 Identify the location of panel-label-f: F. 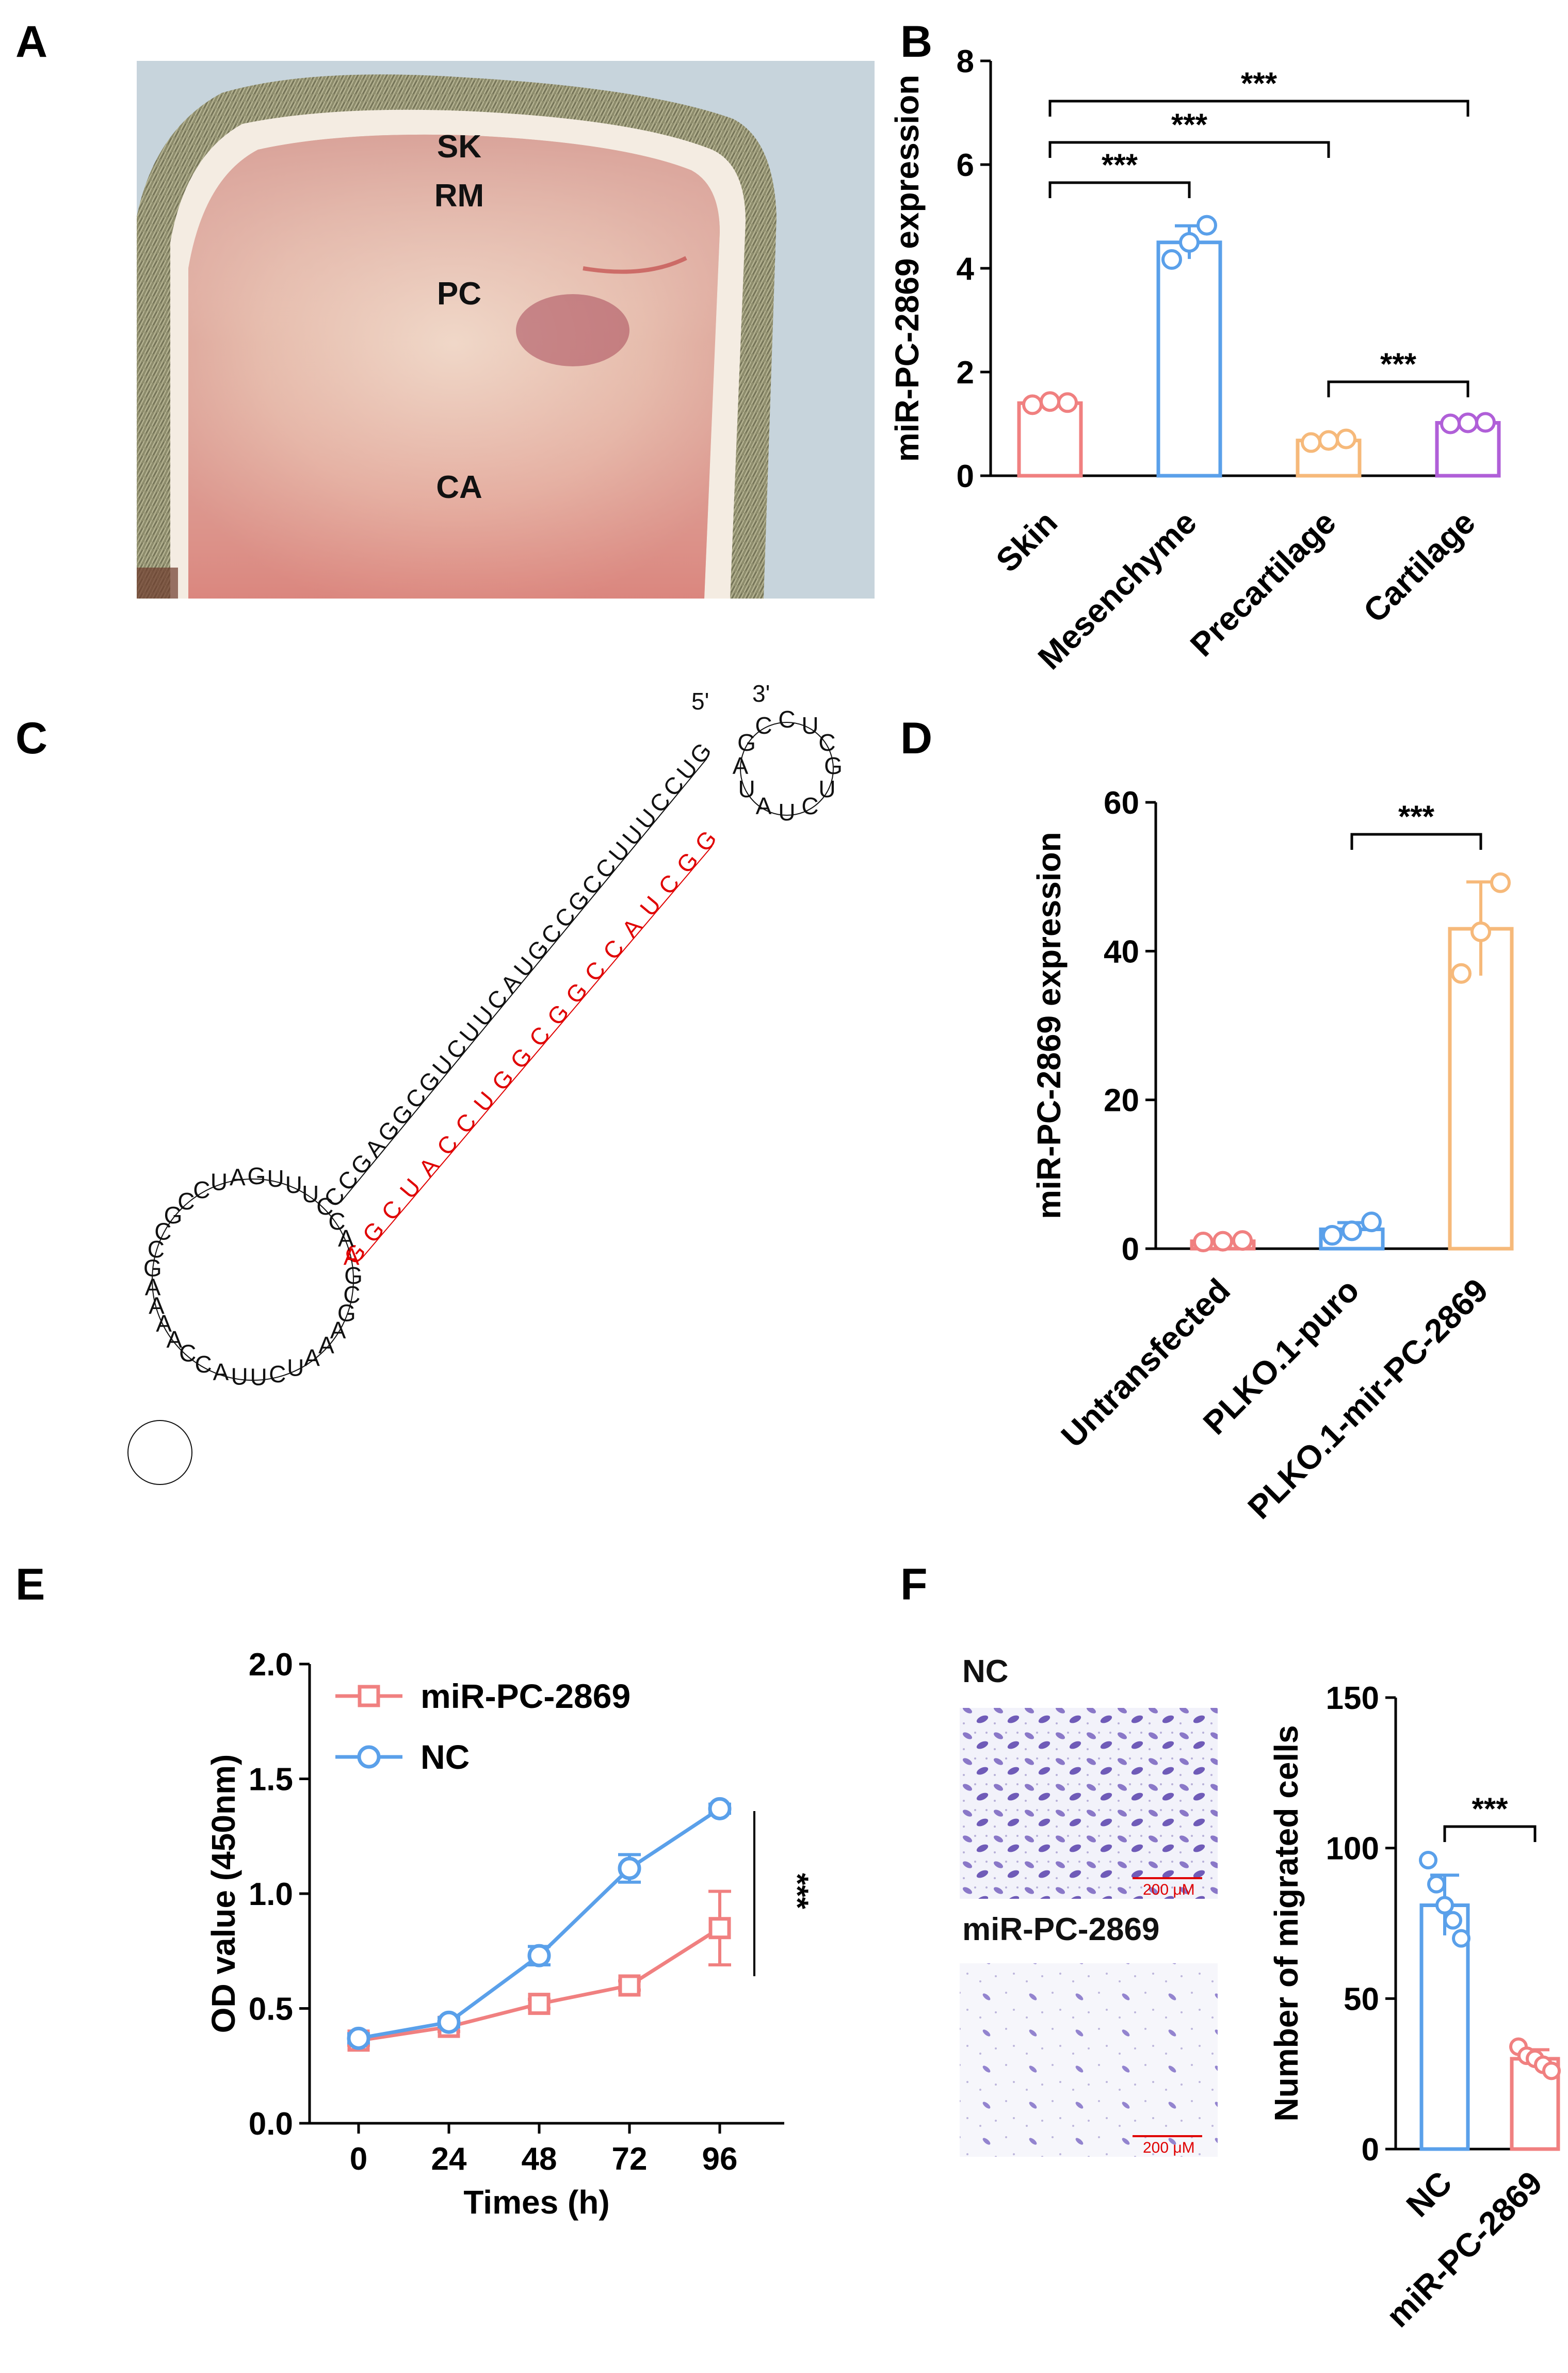
(914, 1584).